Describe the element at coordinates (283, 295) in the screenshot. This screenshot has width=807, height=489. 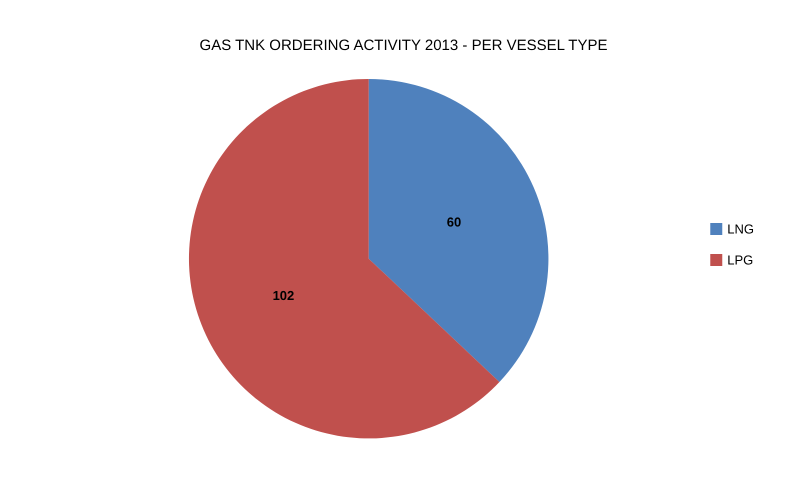
I see `data-label: 102` at that location.